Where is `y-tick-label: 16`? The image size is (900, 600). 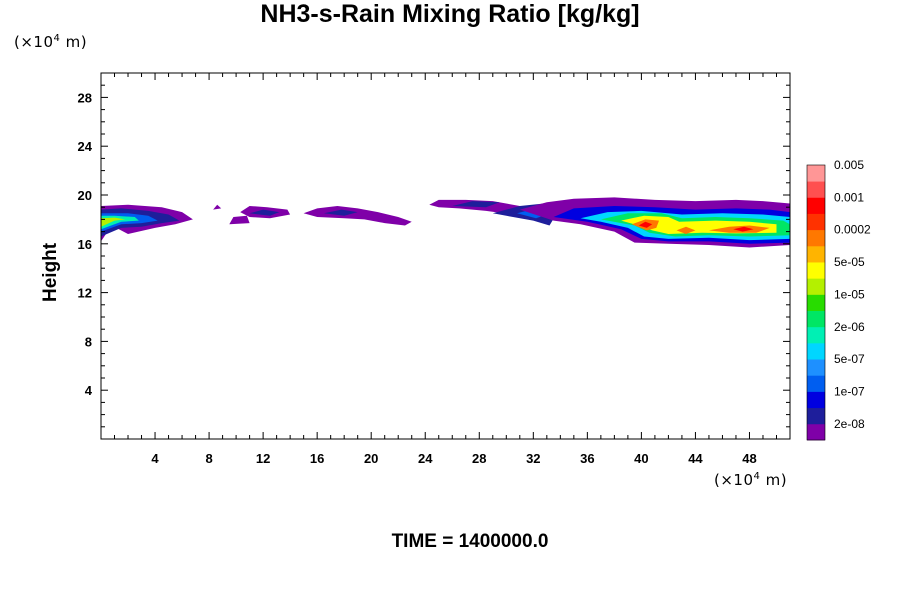
y-tick-label: 16 is located at coordinates (85, 244).